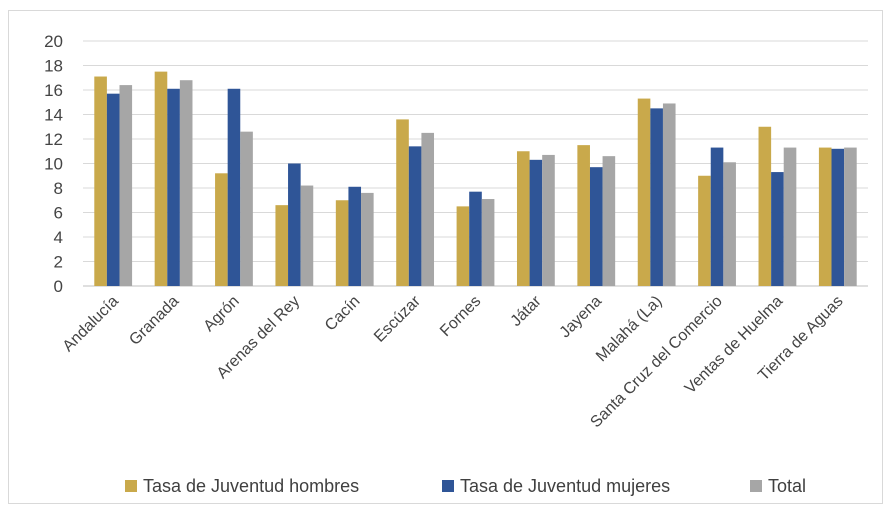  Describe the element at coordinates (53, 66) in the screenshot. I see `y-tick-label: 18` at that location.